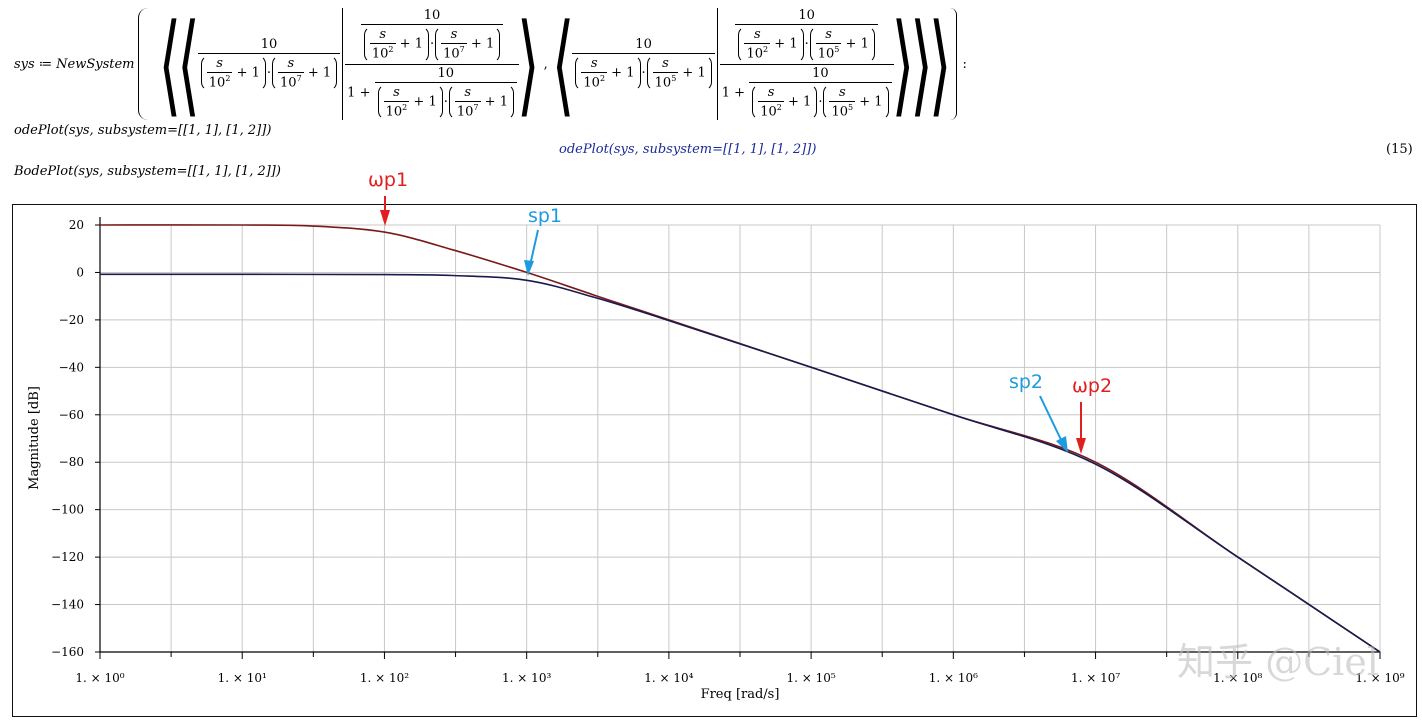 This screenshot has height=720, width=1422. I want to click on x-tick-label: 1. × 10², so click(384, 678).